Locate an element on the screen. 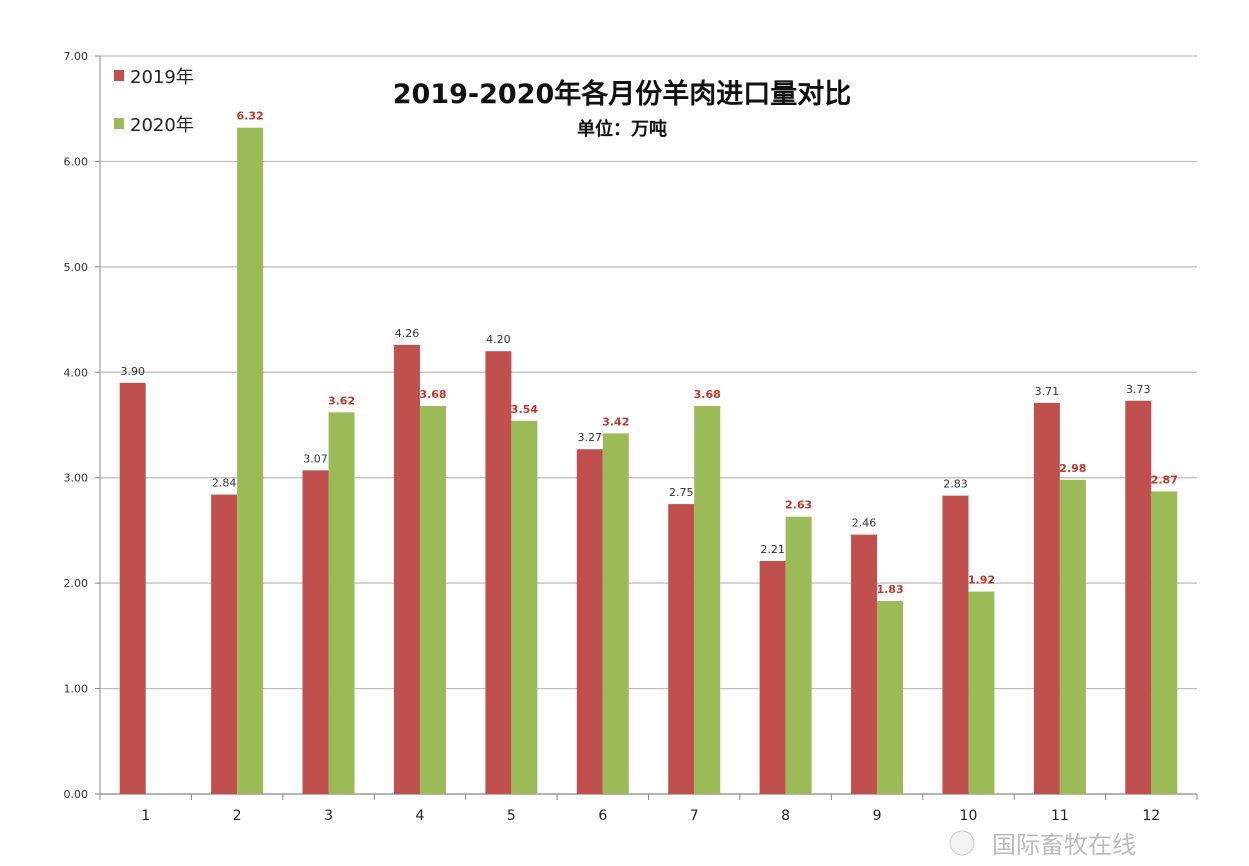 This screenshot has width=1249, height=866. data-label: 1.83 is located at coordinates (889, 589).